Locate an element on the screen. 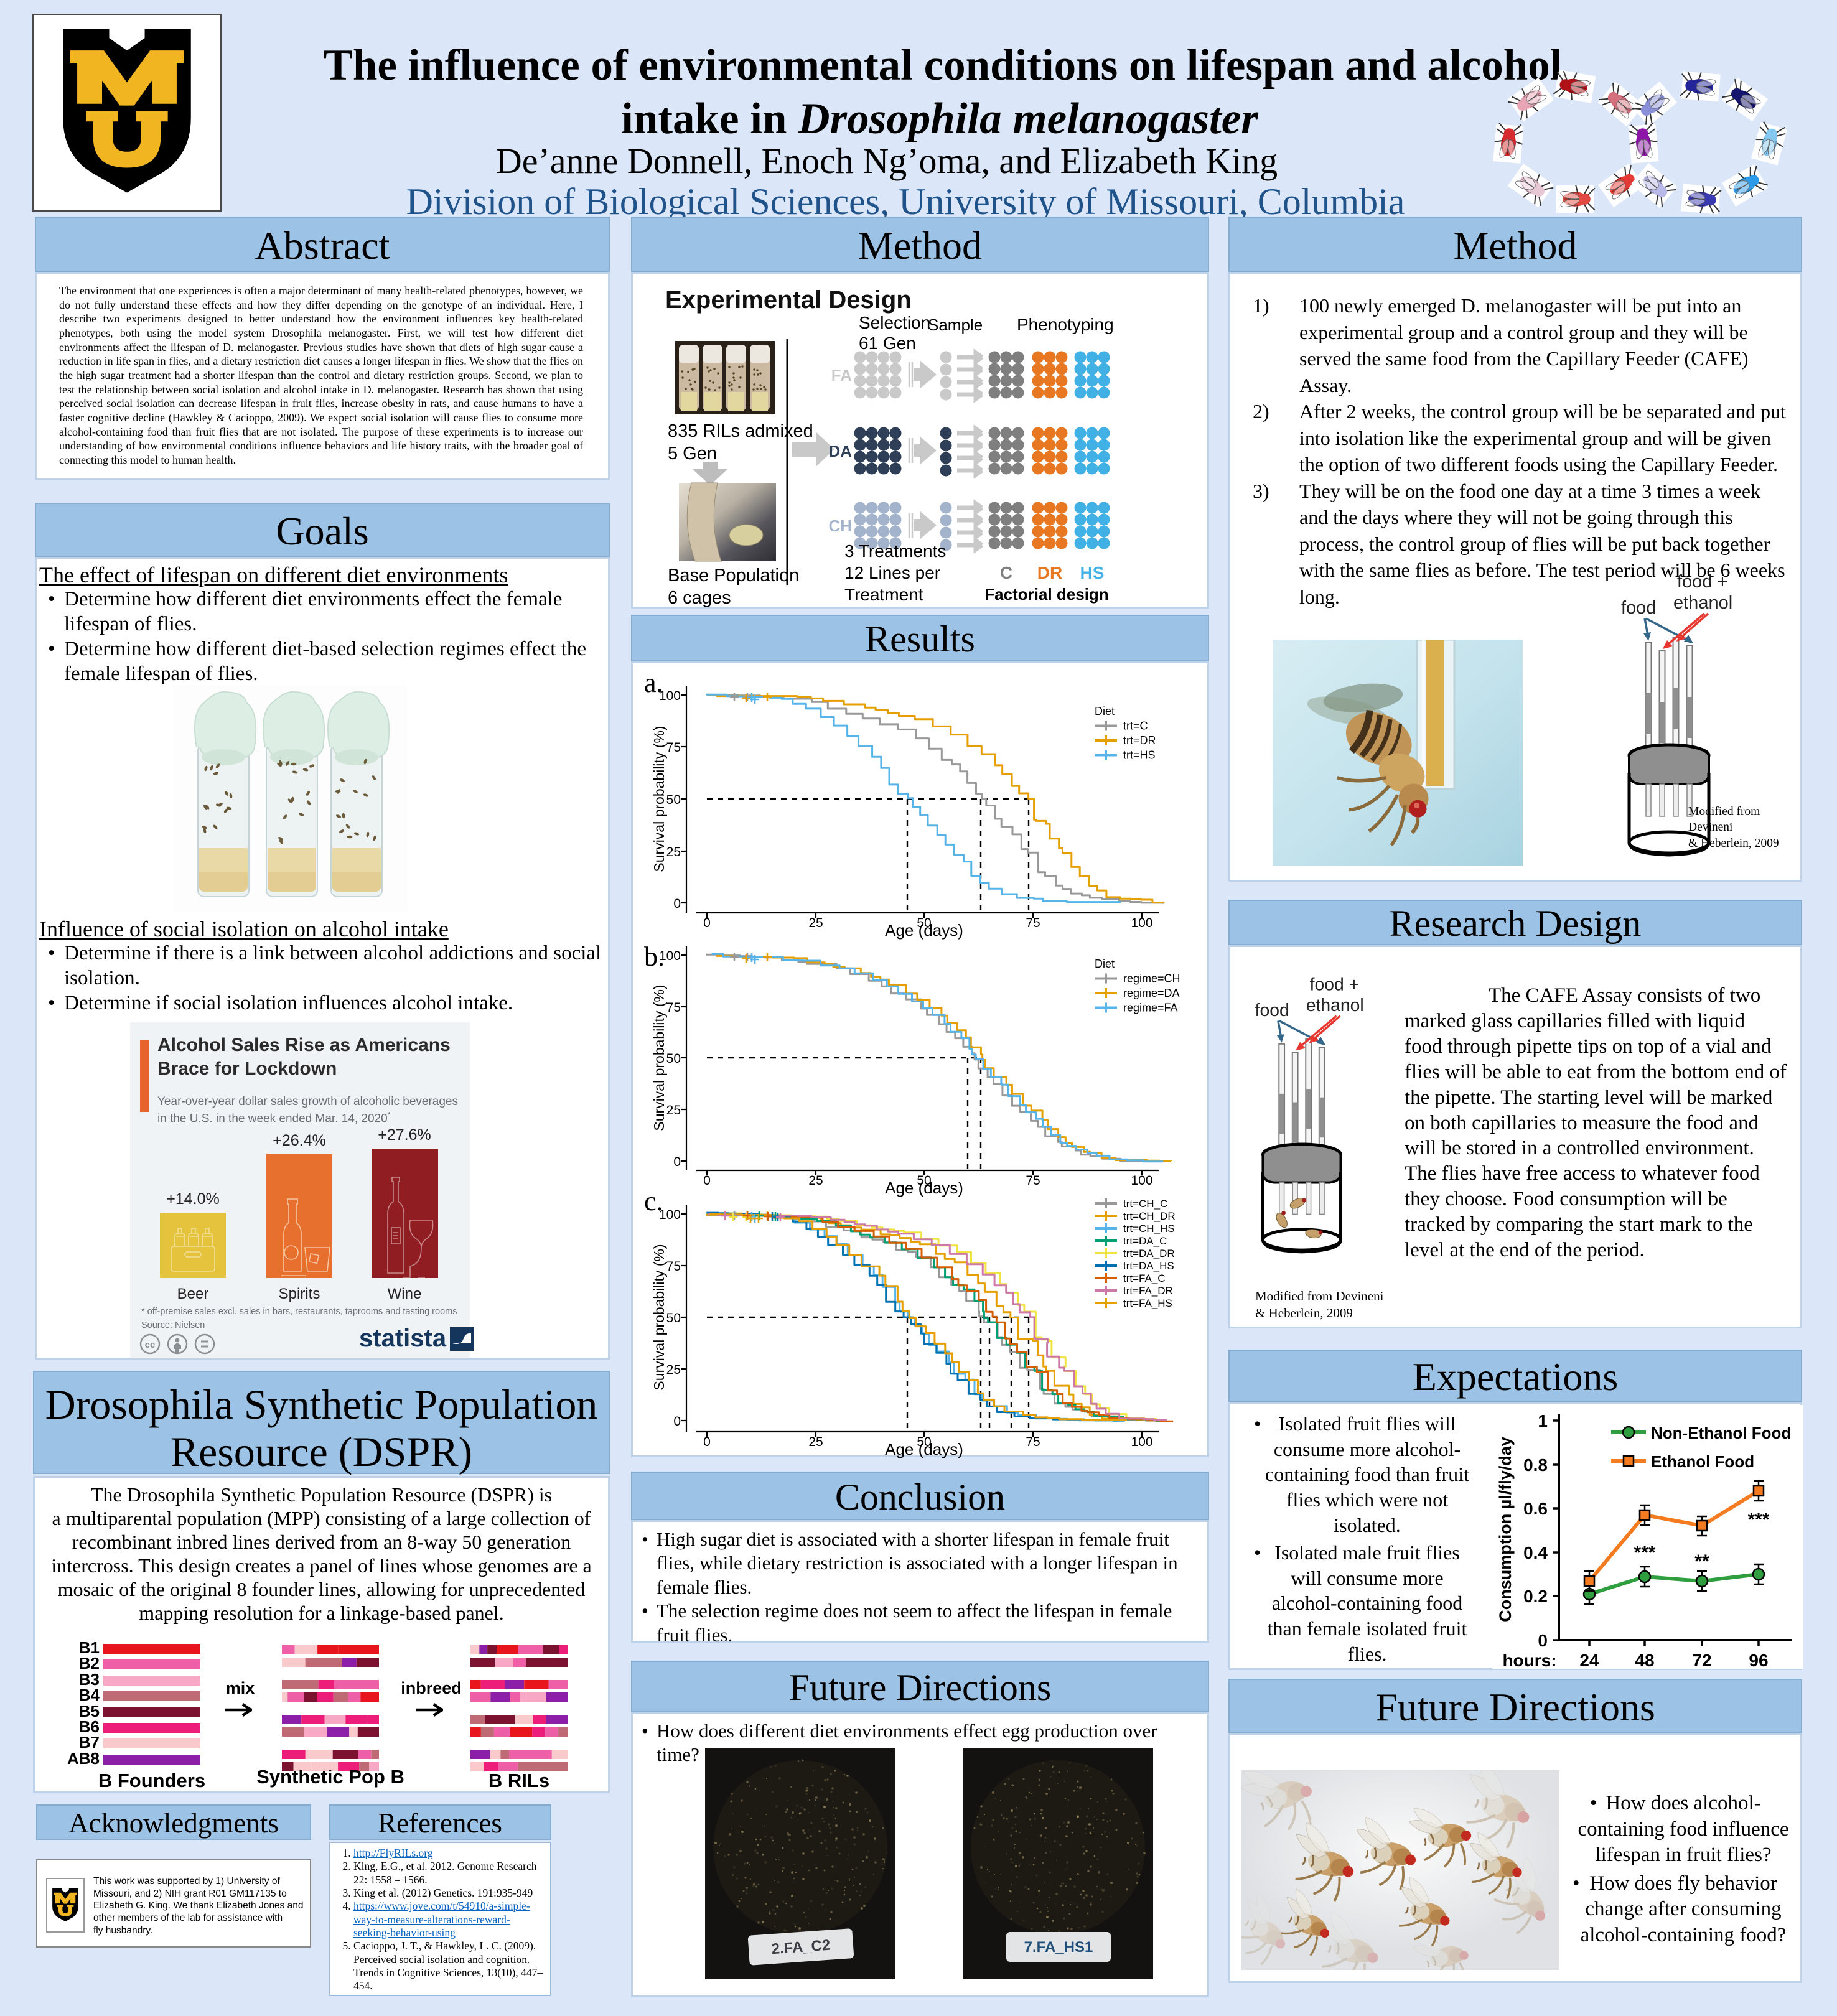  svg-text: trt=C is located at coordinates (1135, 726).